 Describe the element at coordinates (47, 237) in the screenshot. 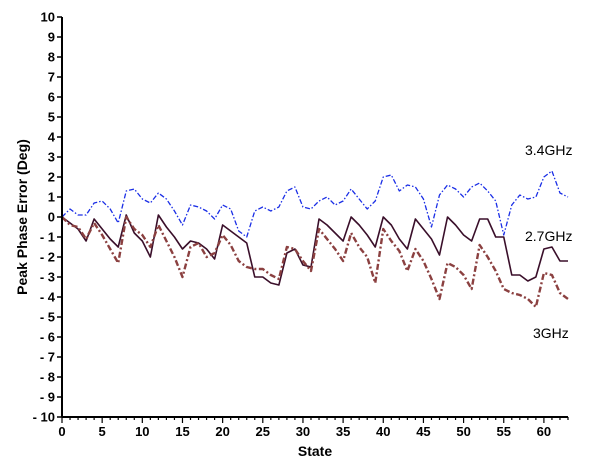

I see `y-tick-label: - 1` at that location.